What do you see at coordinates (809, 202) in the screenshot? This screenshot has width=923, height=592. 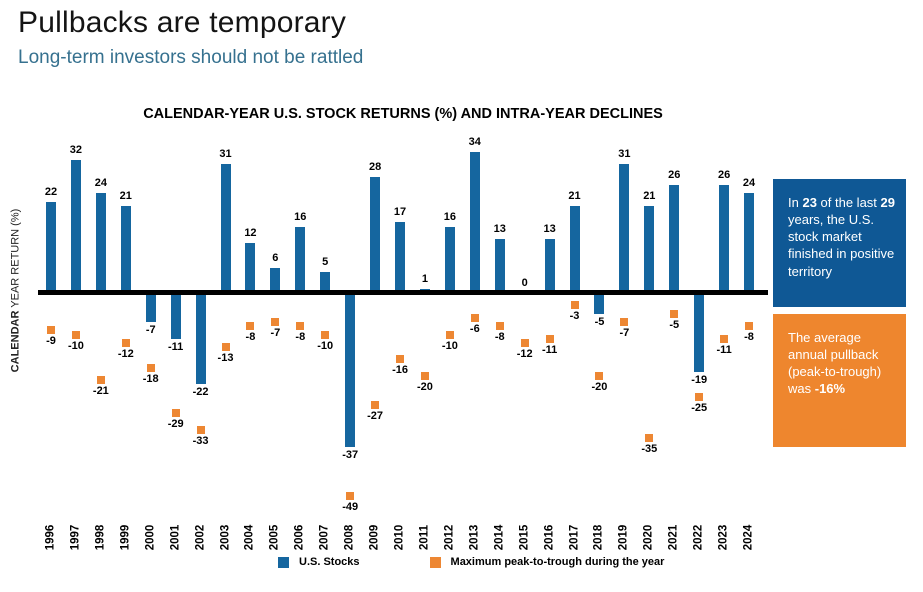 I see `callout-blue-count: 23` at bounding box center [809, 202].